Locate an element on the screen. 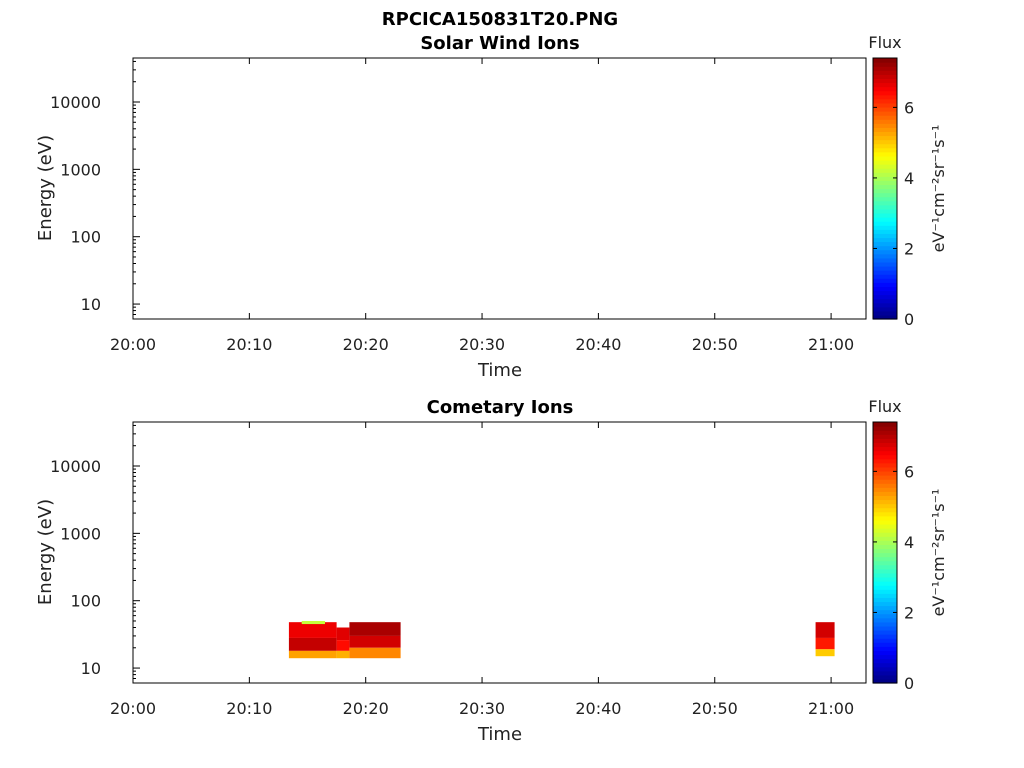 This screenshot has width=1024, height=768. panel-title: Cometary Ions is located at coordinates (500, 407).